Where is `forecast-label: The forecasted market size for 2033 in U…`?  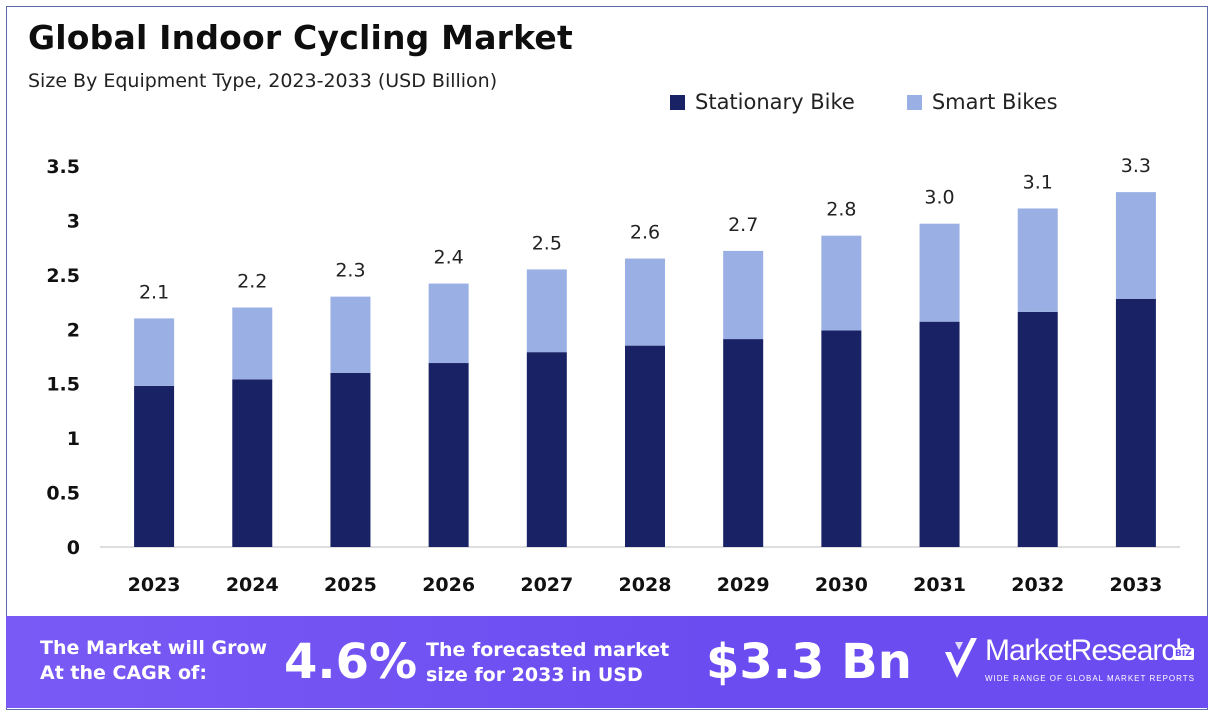
forecast-label: The forecasted market size for 2033 in U… is located at coordinates (548, 662).